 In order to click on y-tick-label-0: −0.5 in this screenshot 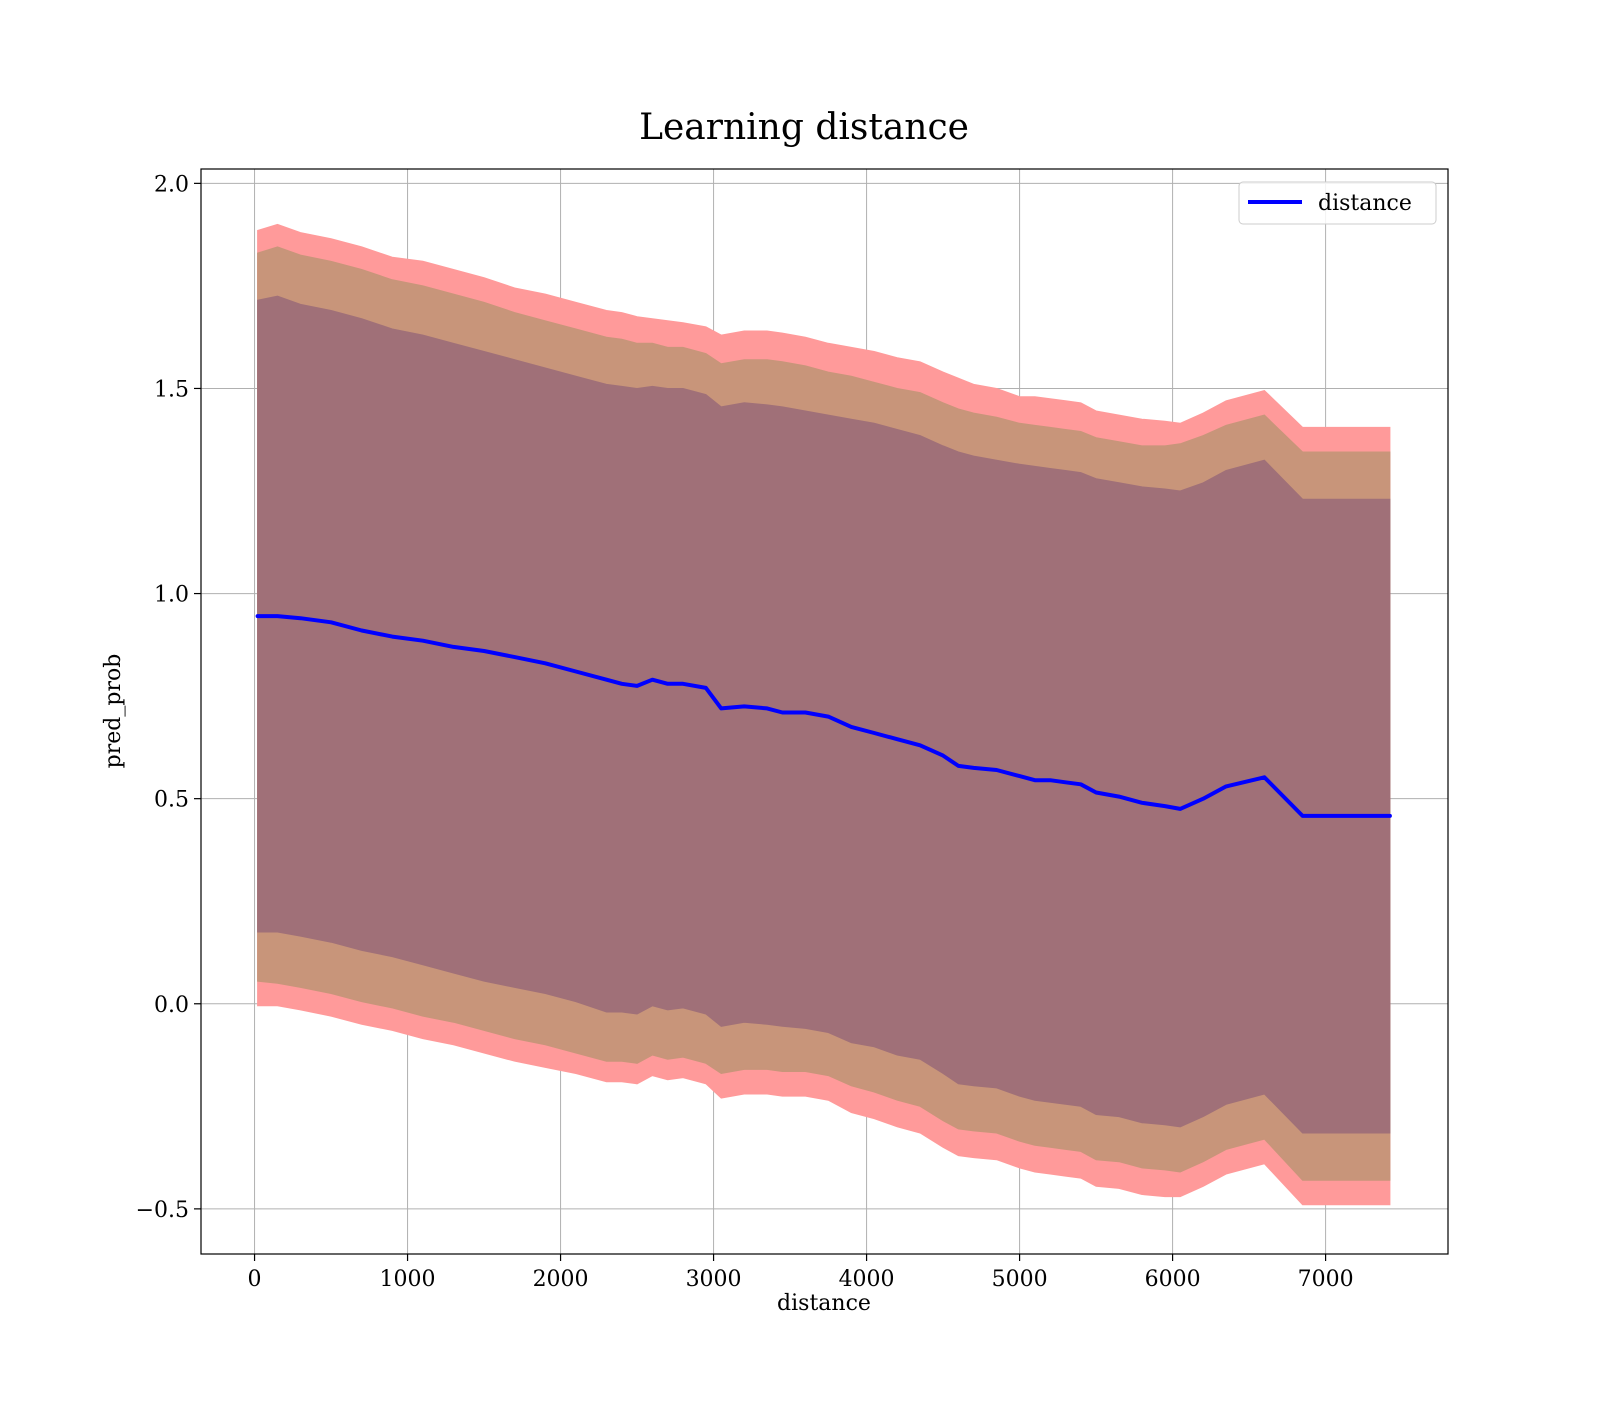, I will do `click(162, 1210)`.